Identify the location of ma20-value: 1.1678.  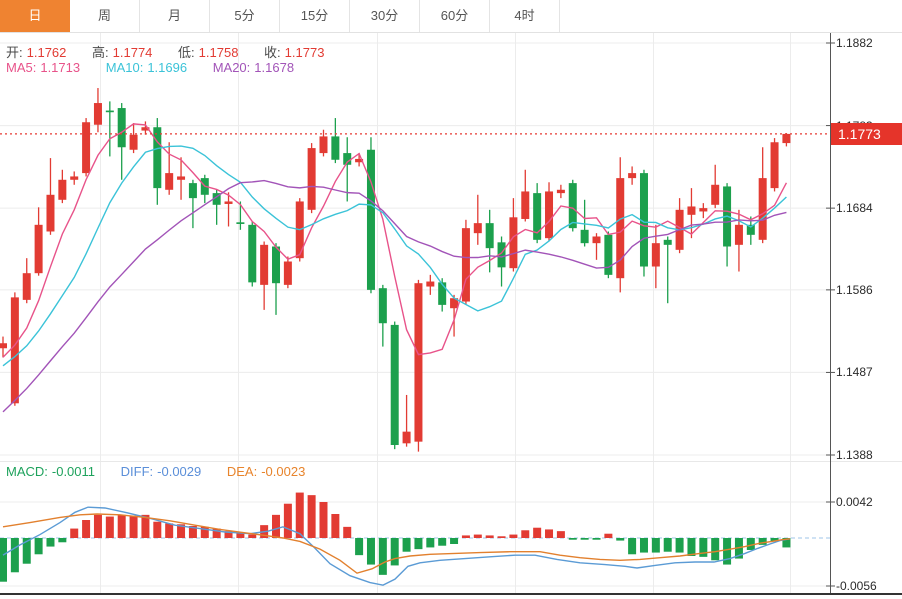
(274, 67).